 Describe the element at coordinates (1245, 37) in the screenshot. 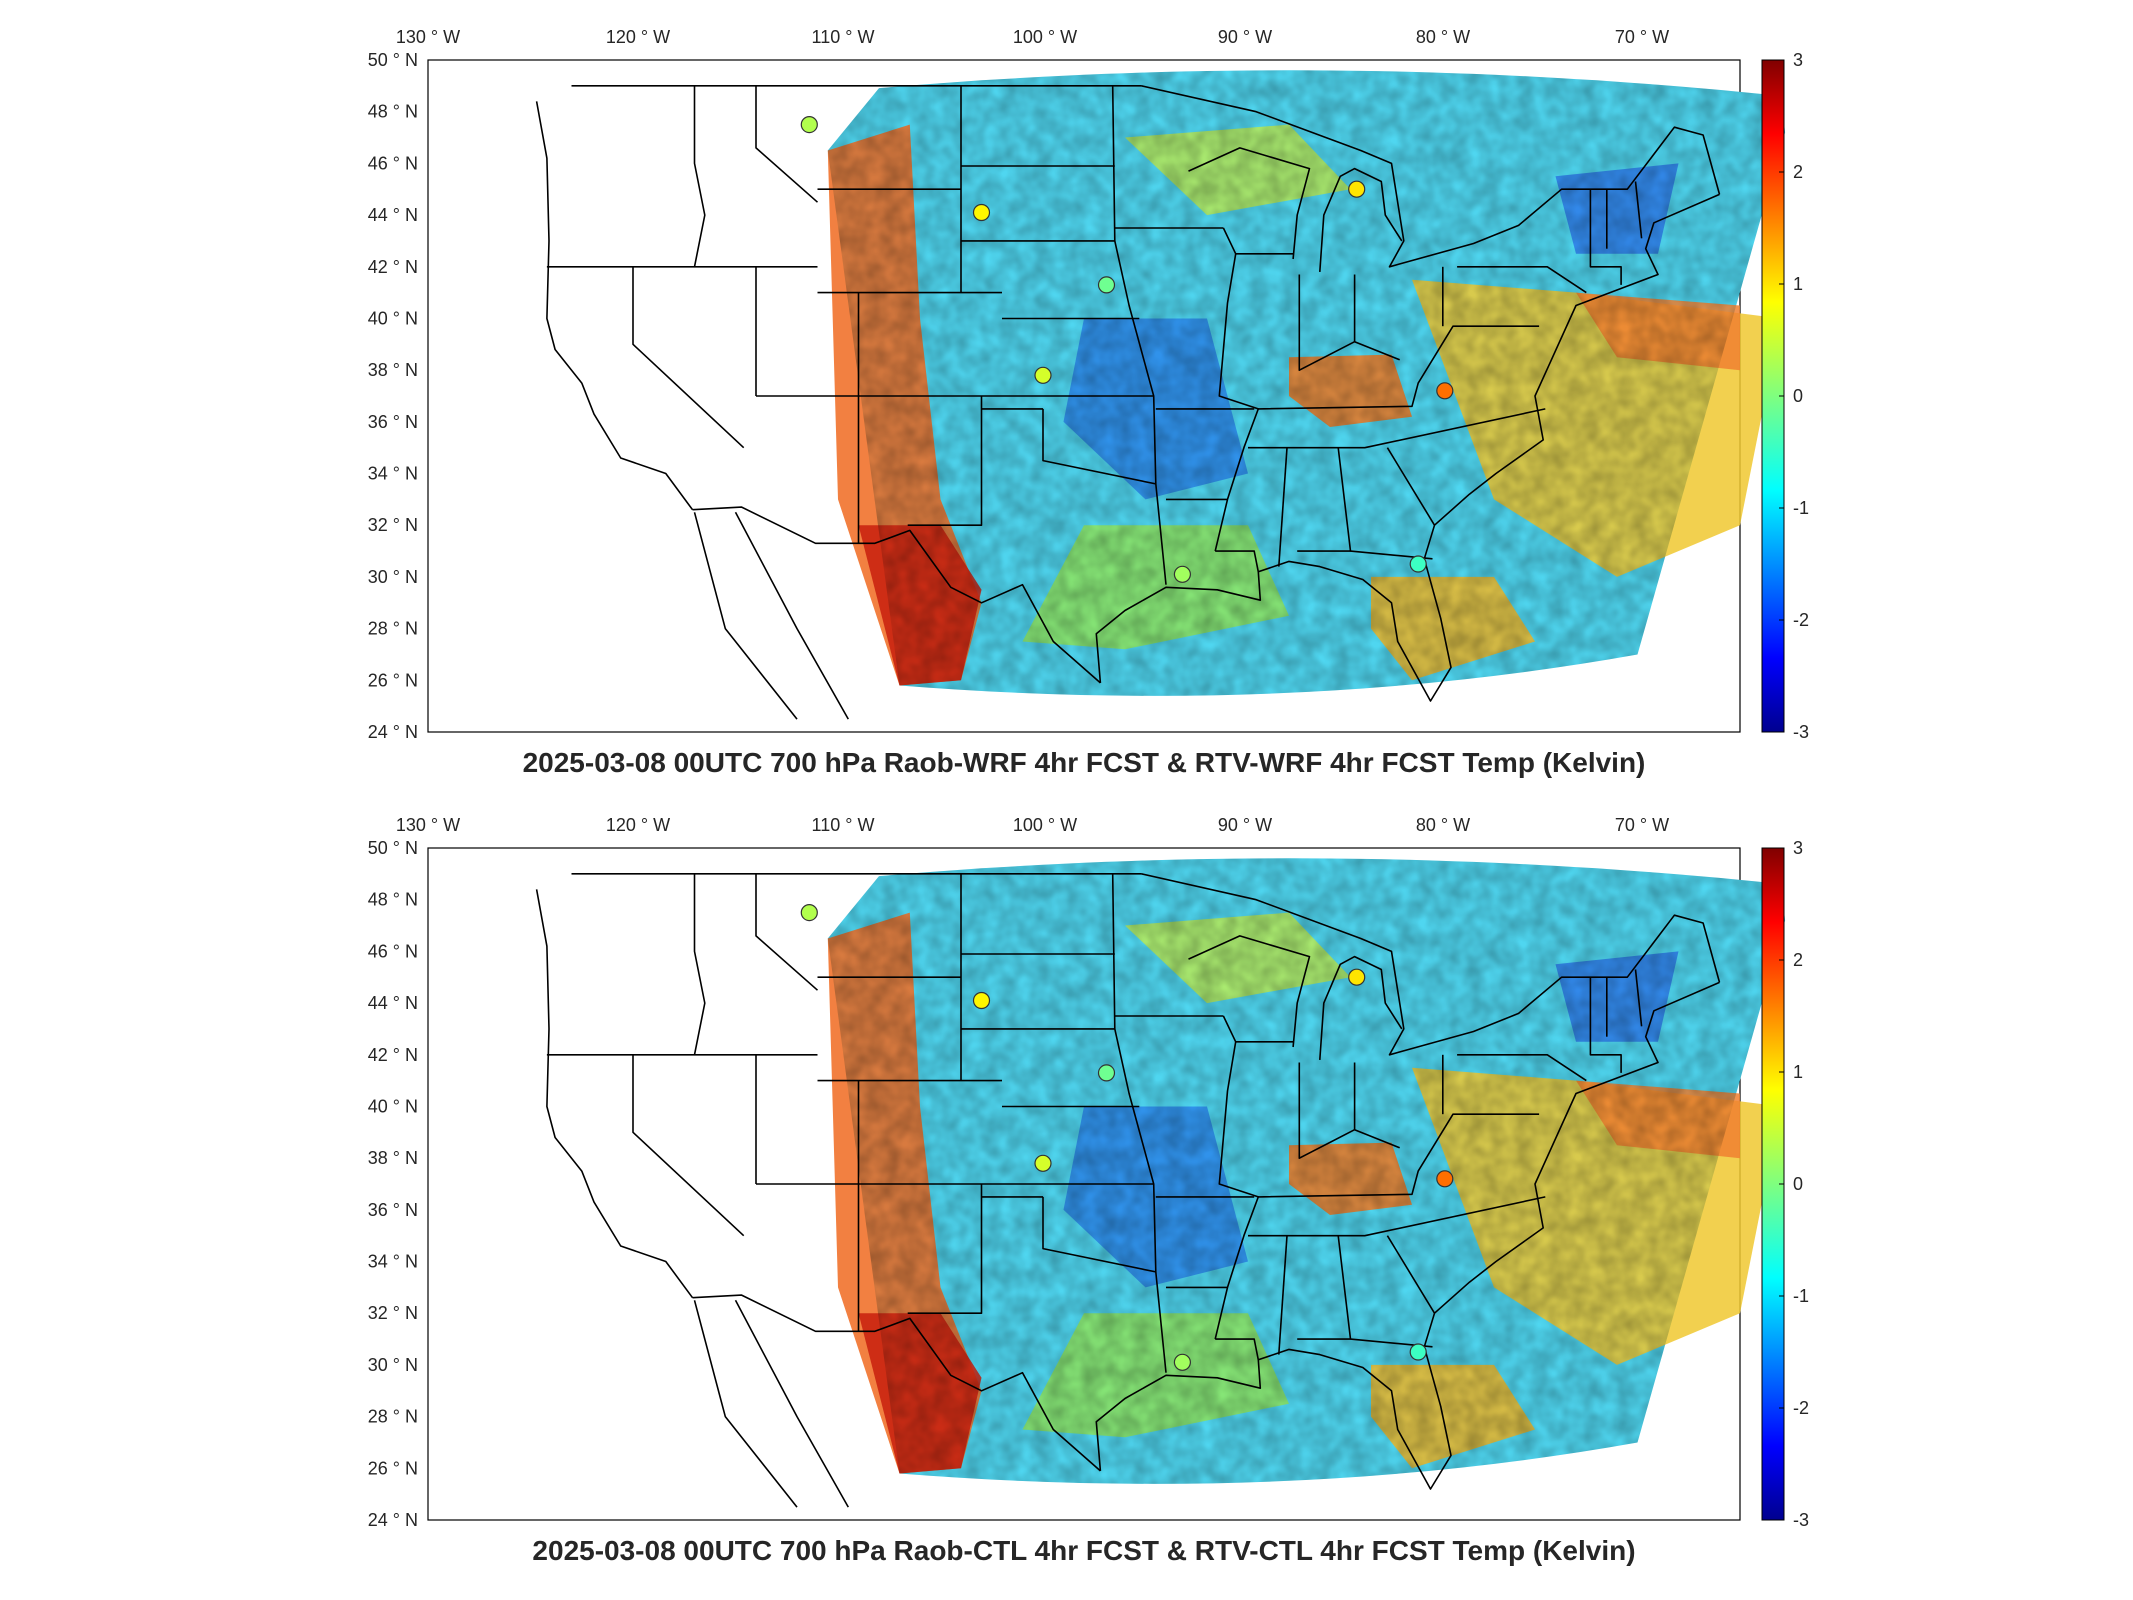

I see `lon-tick-label: 90 ° W` at that location.